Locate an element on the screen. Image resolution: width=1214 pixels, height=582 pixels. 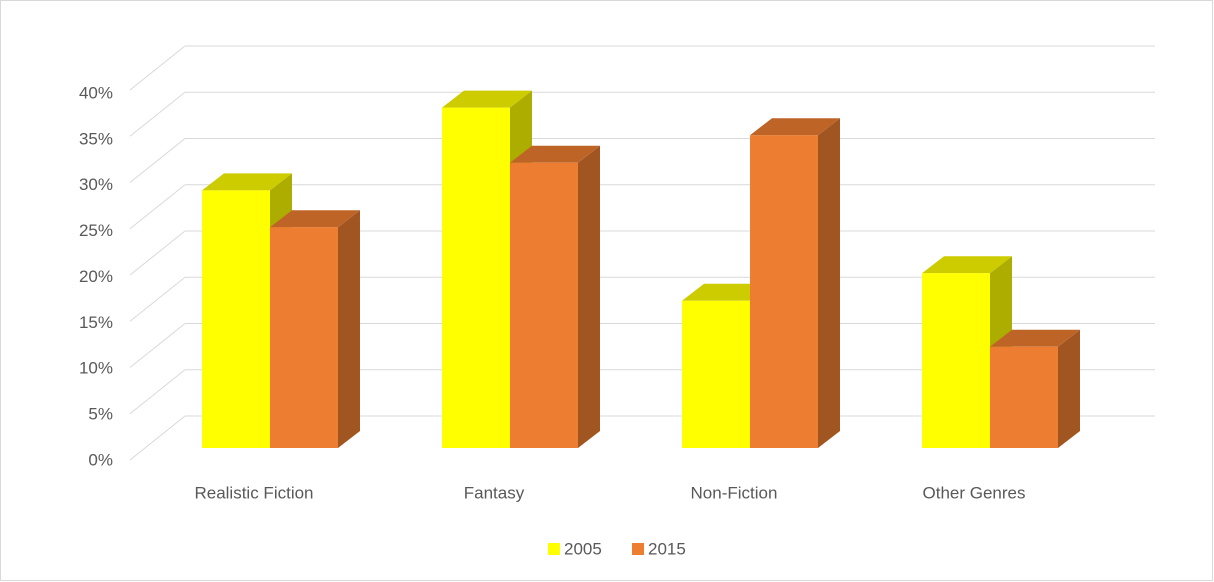
y-tick-label: 0% is located at coordinates (100, 459).